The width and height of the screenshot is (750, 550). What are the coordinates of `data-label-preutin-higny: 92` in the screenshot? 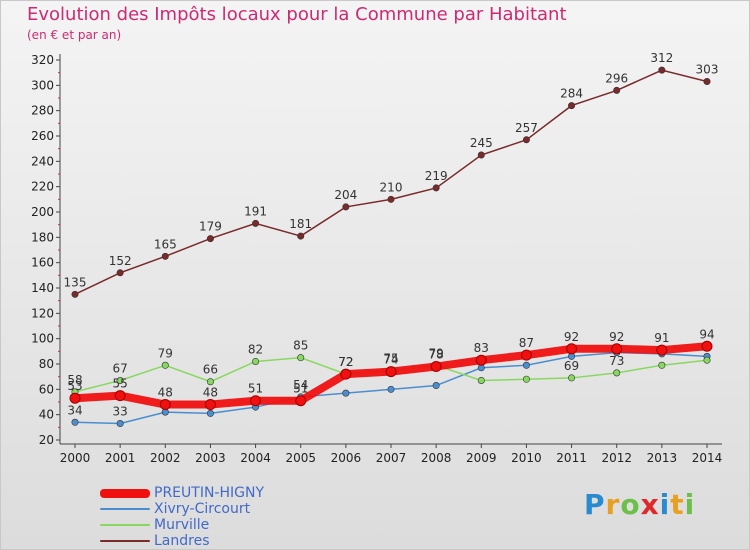 It's located at (571, 337).